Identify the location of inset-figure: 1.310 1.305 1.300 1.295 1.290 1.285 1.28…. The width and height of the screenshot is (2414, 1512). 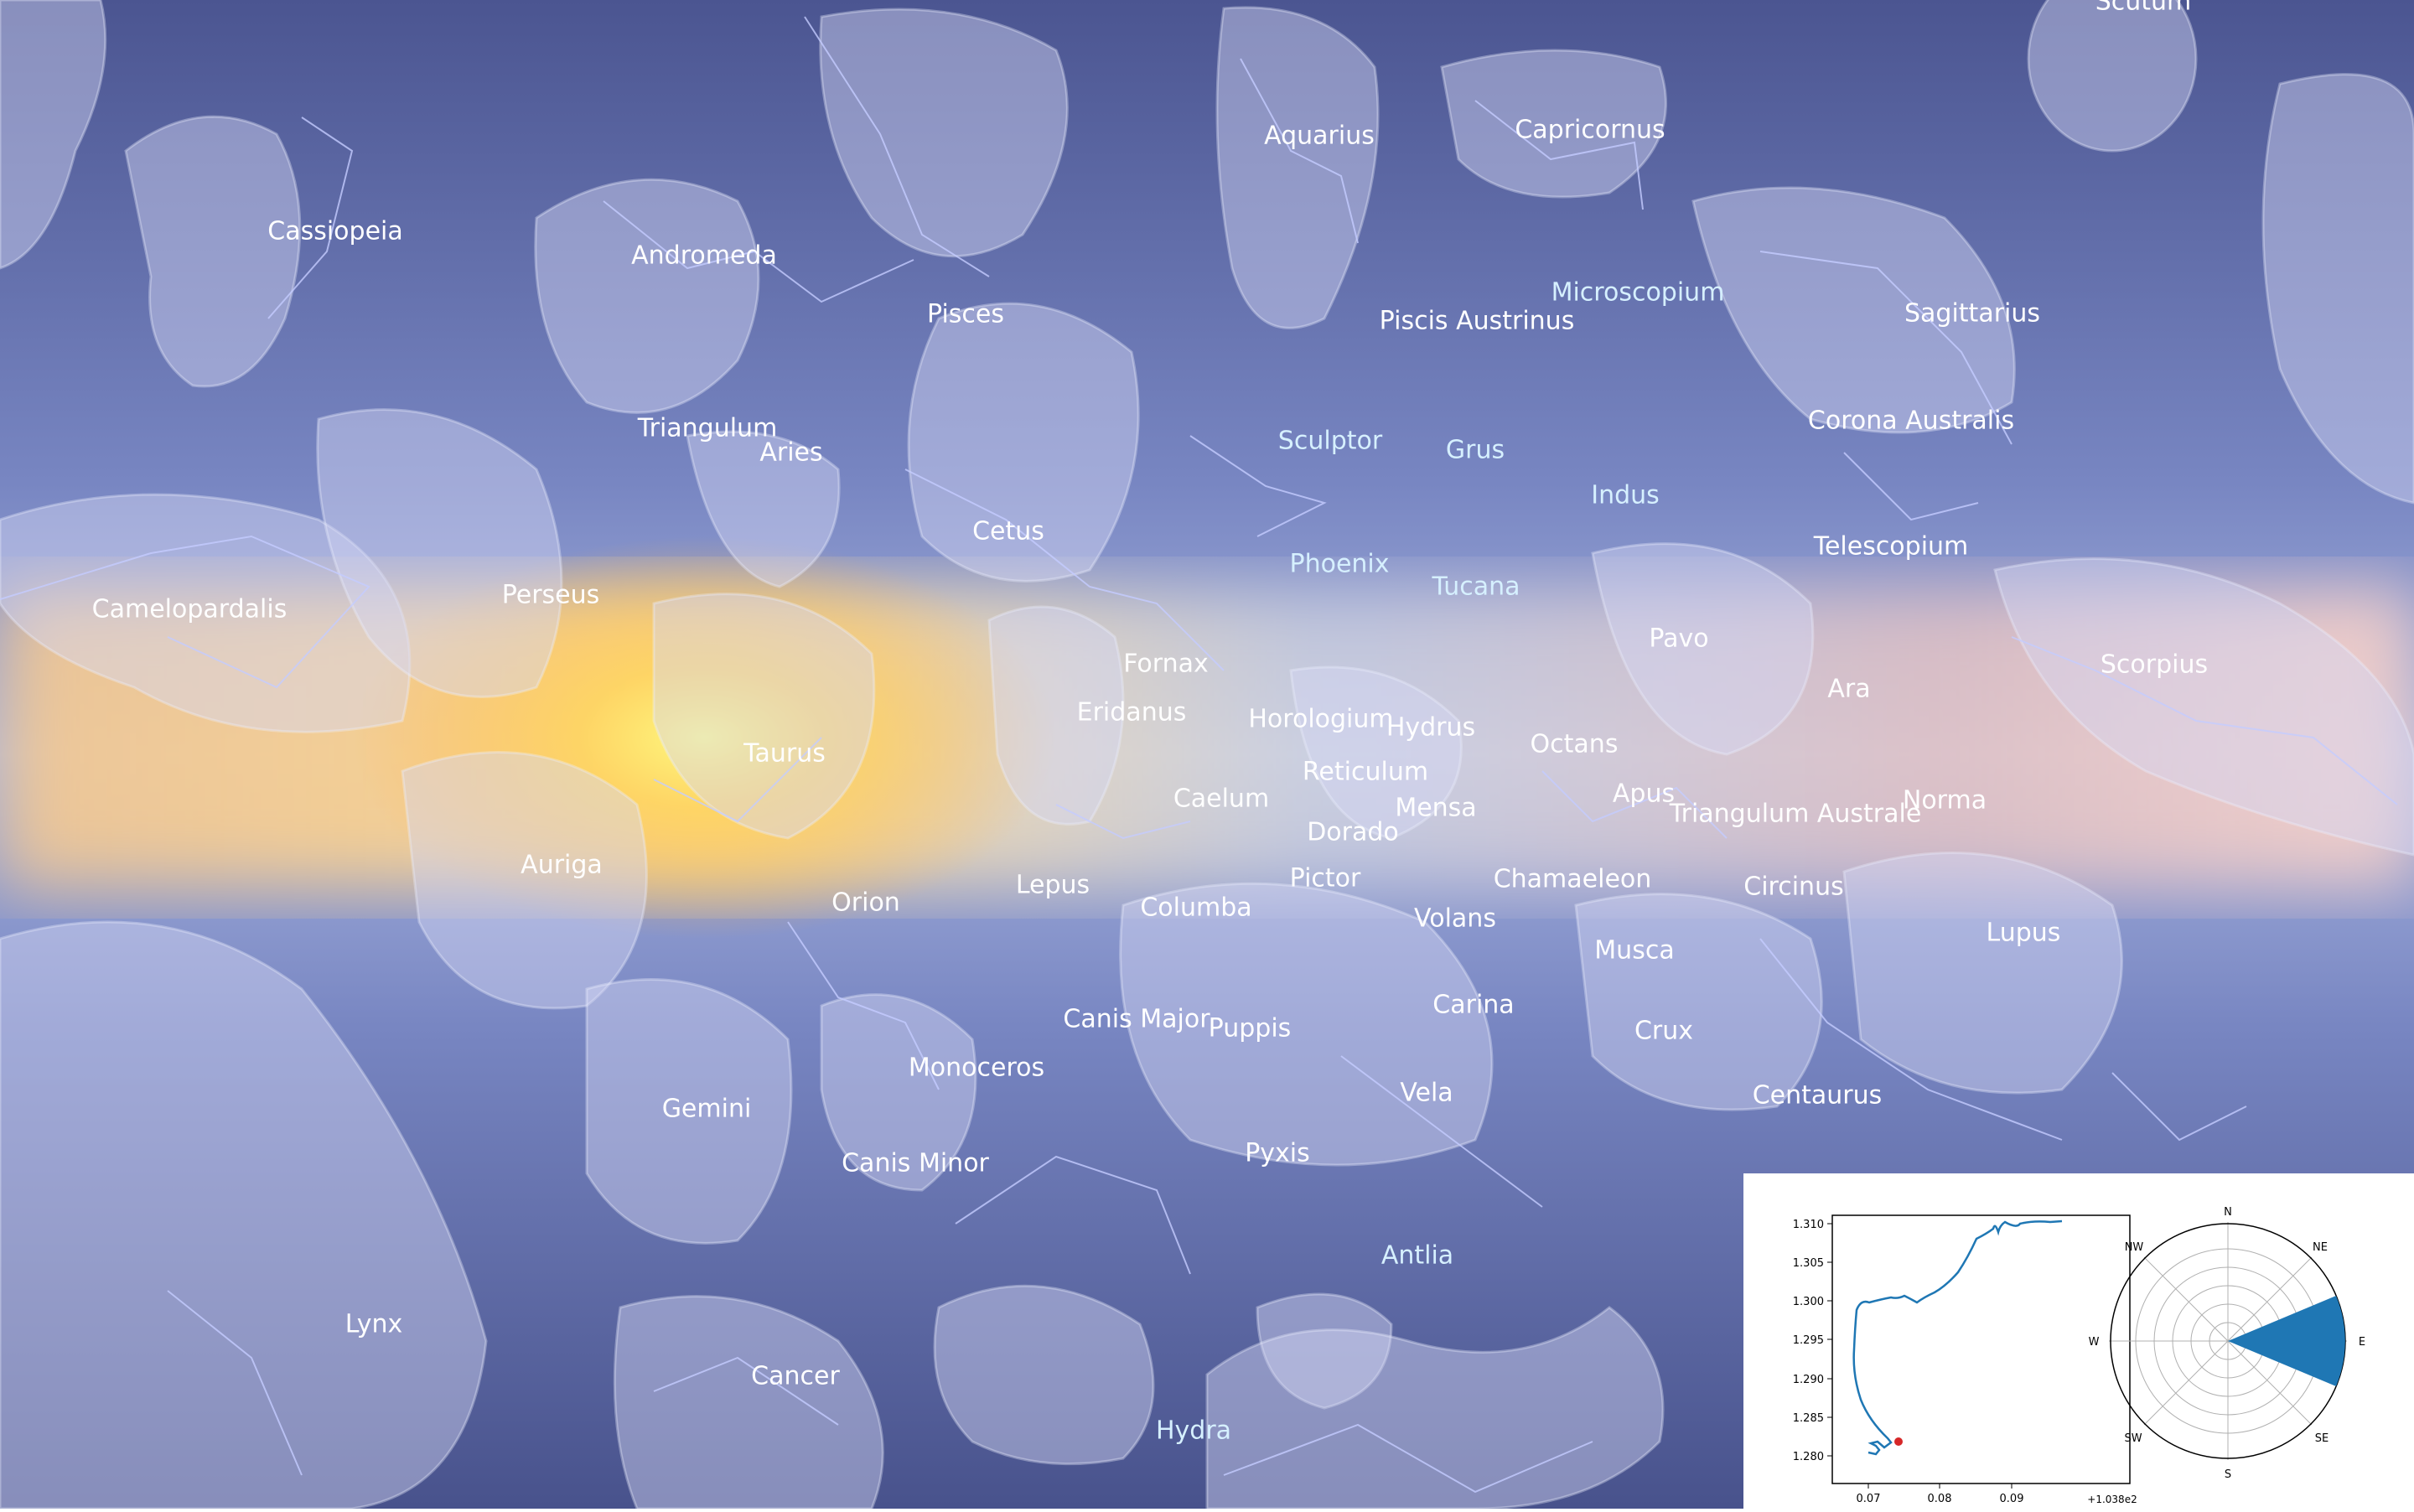
(2080, 1355).